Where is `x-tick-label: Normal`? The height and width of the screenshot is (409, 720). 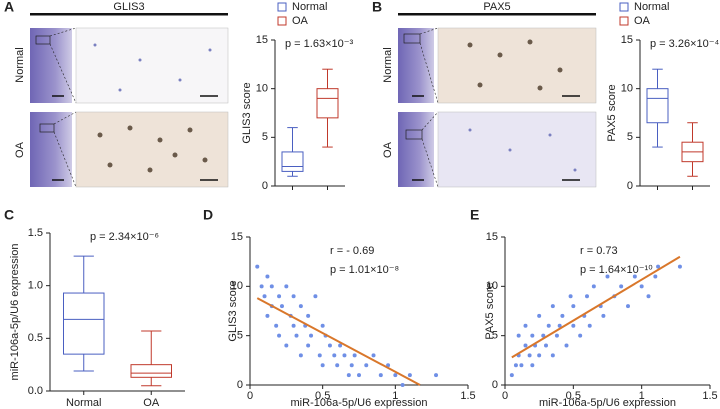 x-tick-label: Normal is located at coordinates (83, 403).